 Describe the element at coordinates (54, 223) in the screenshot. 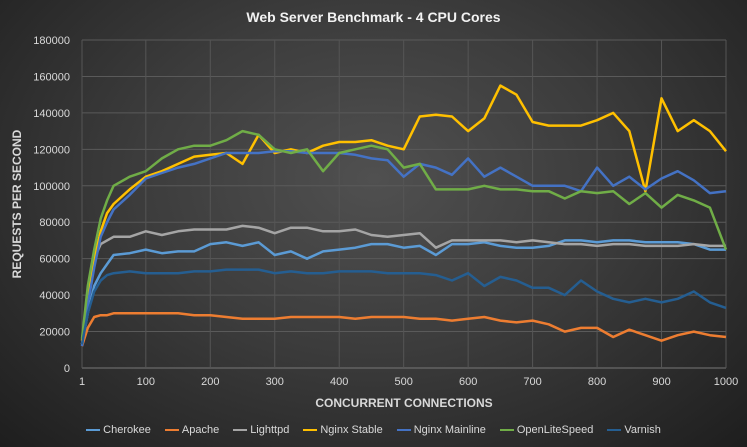

I see `y-tick-label: 80000` at that location.